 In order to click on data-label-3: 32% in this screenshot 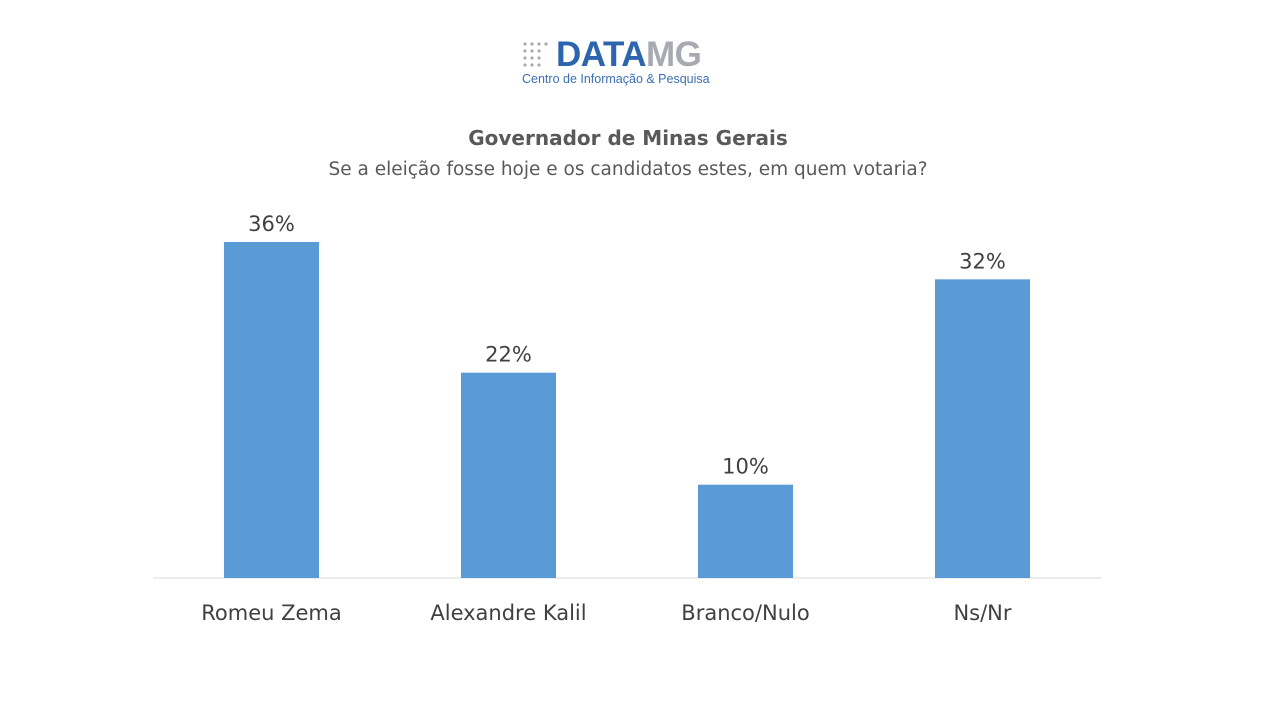, I will do `click(982, 261)`.